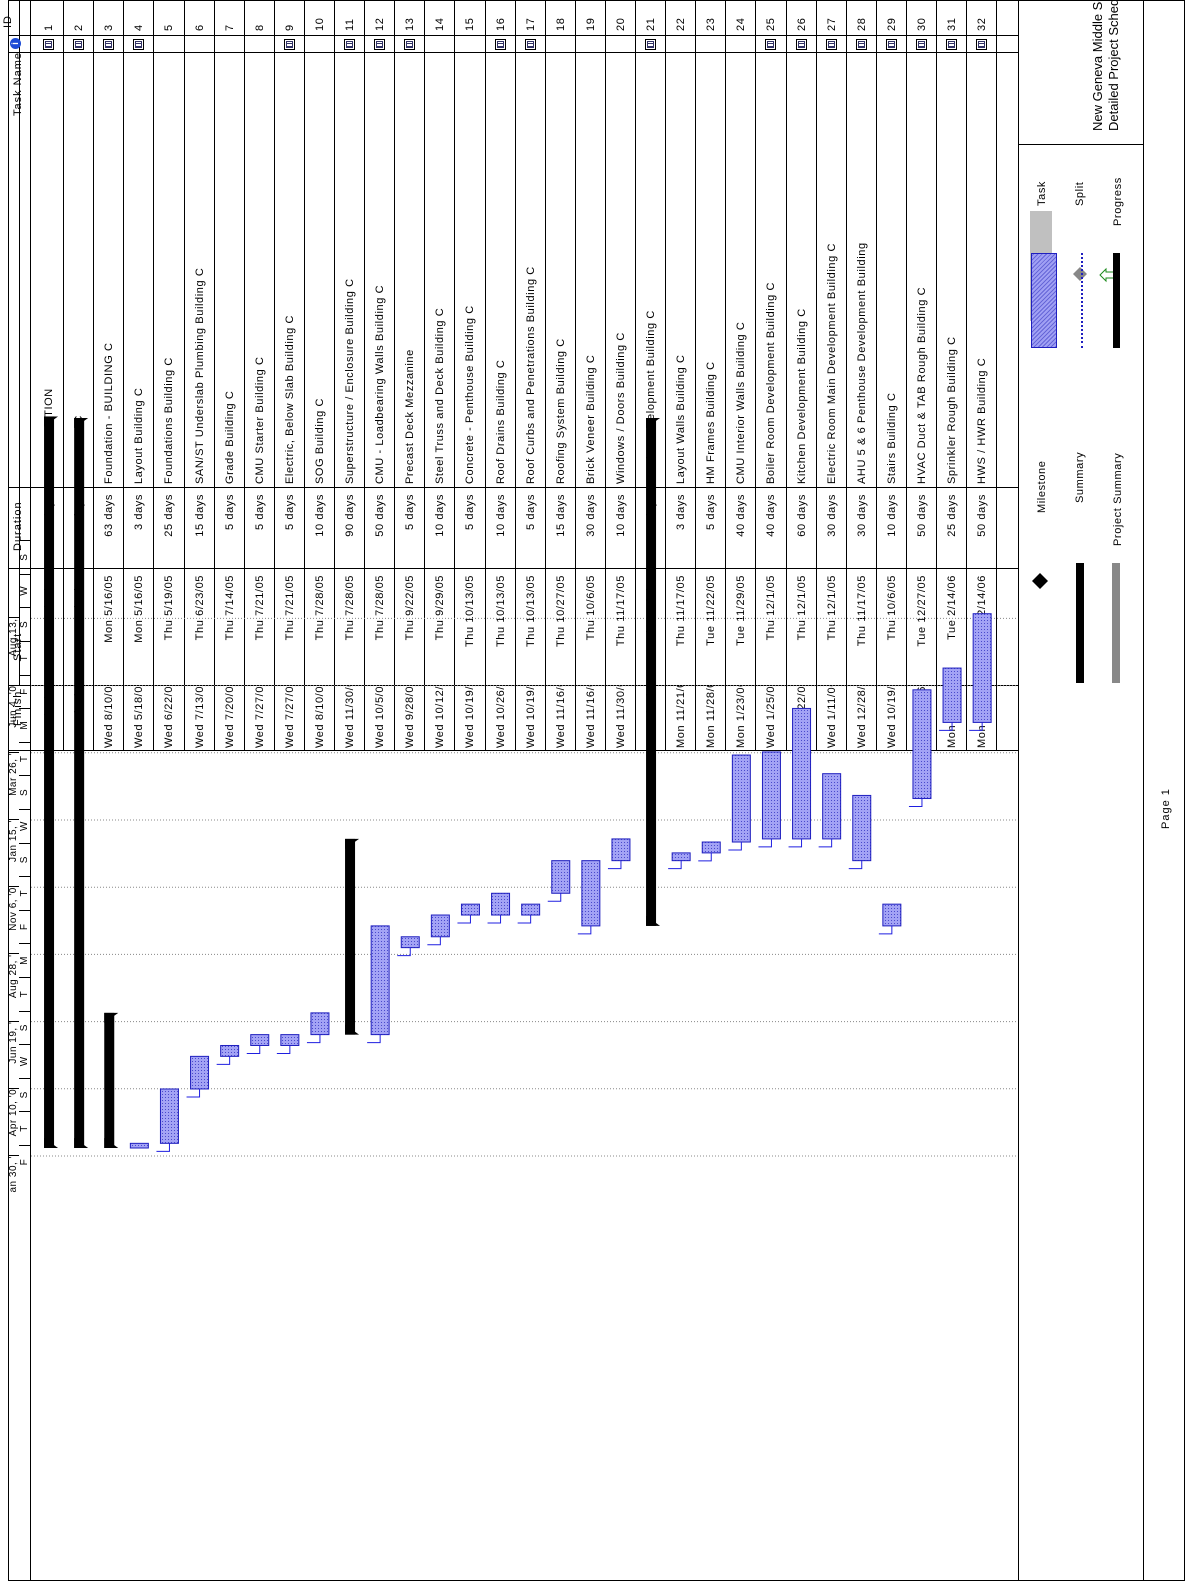 The image size is (1191, 1581). What do you see at coordinates (1040, 581) in the screenshot?
I see `legend-milestone-icon` at bounding box center [1040, 581].